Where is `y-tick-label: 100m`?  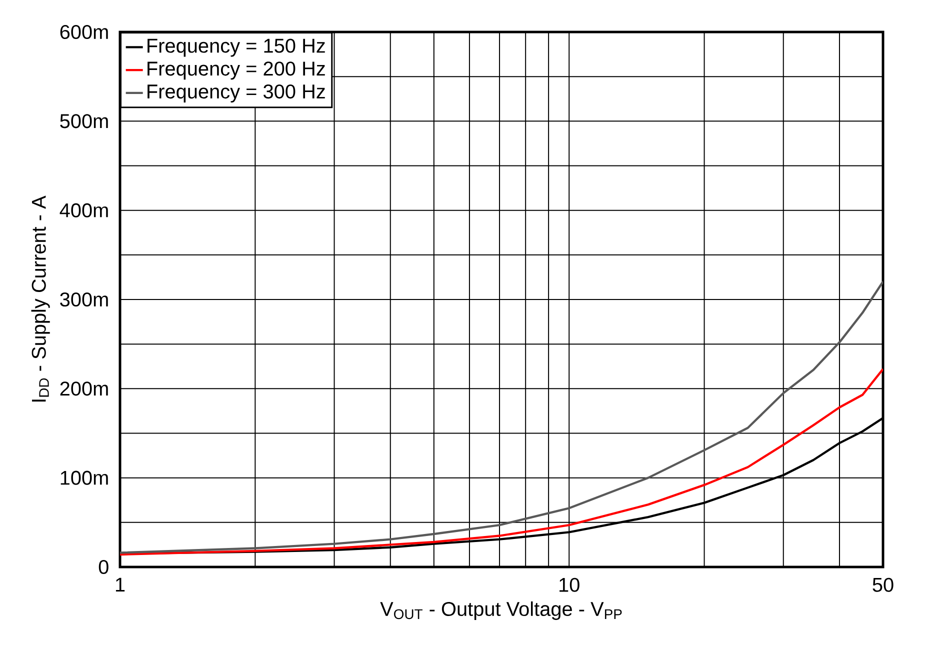
y-tick-label: 100m is located at coordinates (84, 477).